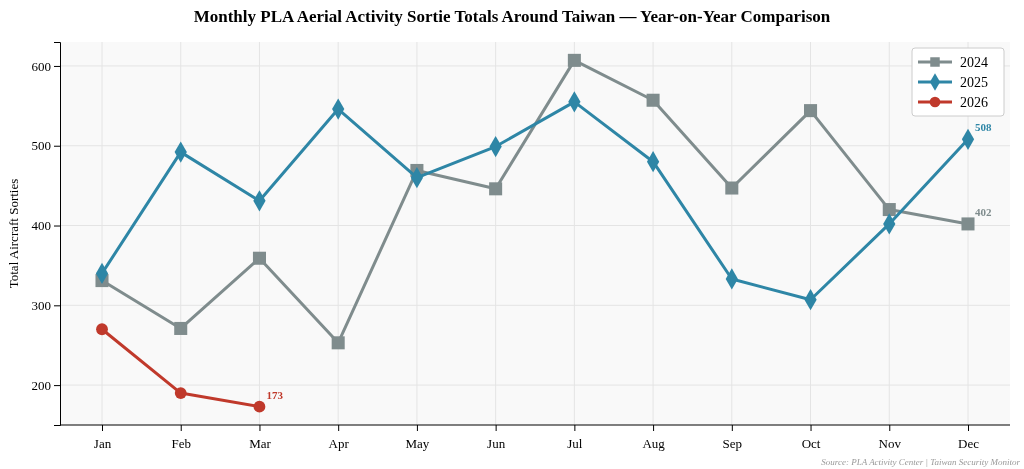 The width and height of the screenshot is (1024, 469). I want to click on legend-label: 2025, so click(974, 82).